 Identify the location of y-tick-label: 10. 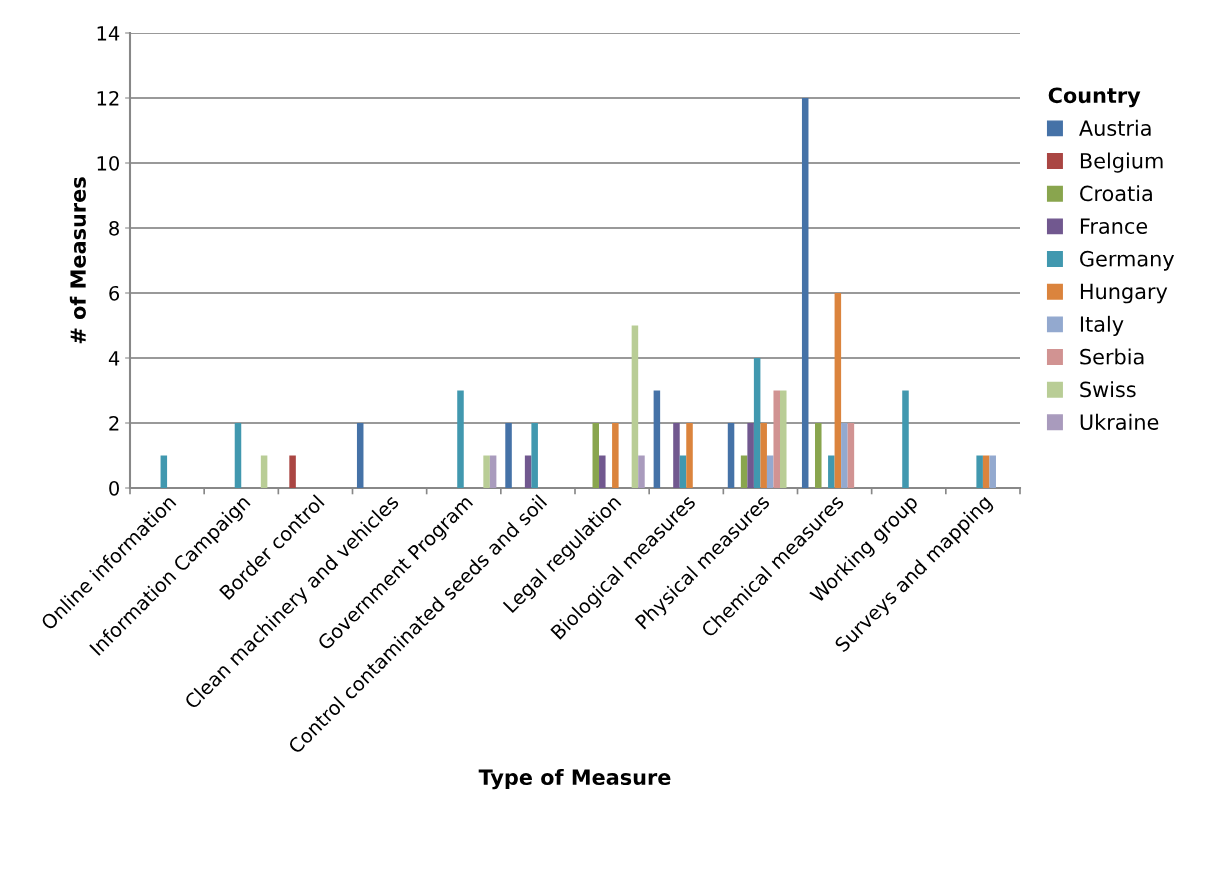
(108, 163).